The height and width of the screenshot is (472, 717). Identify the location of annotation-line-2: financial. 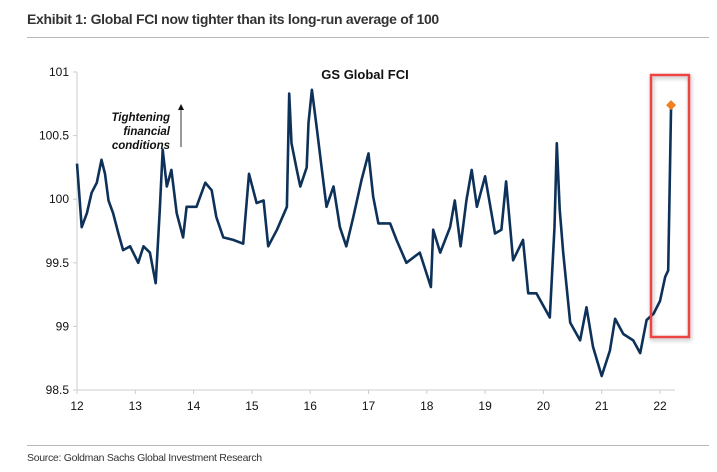
(146, 132).